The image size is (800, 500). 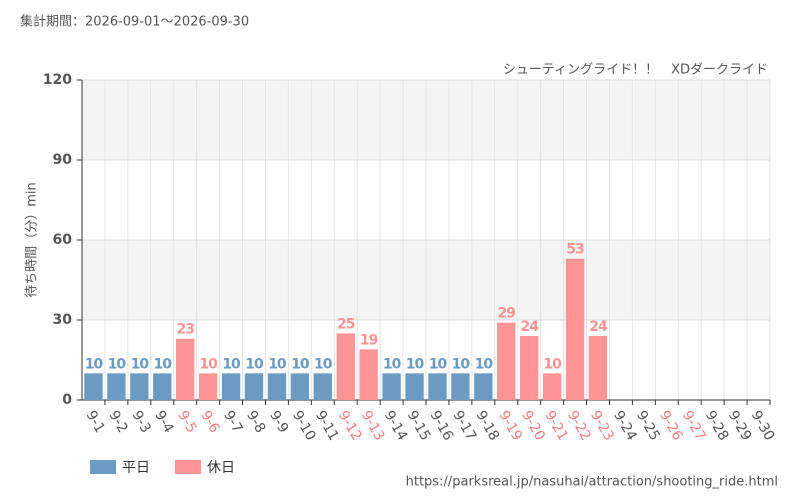 What do you see at coordinates (327, 426) in the screenshot?
I see `x-tick-label: 9-11` at bounding box center [327, 426].